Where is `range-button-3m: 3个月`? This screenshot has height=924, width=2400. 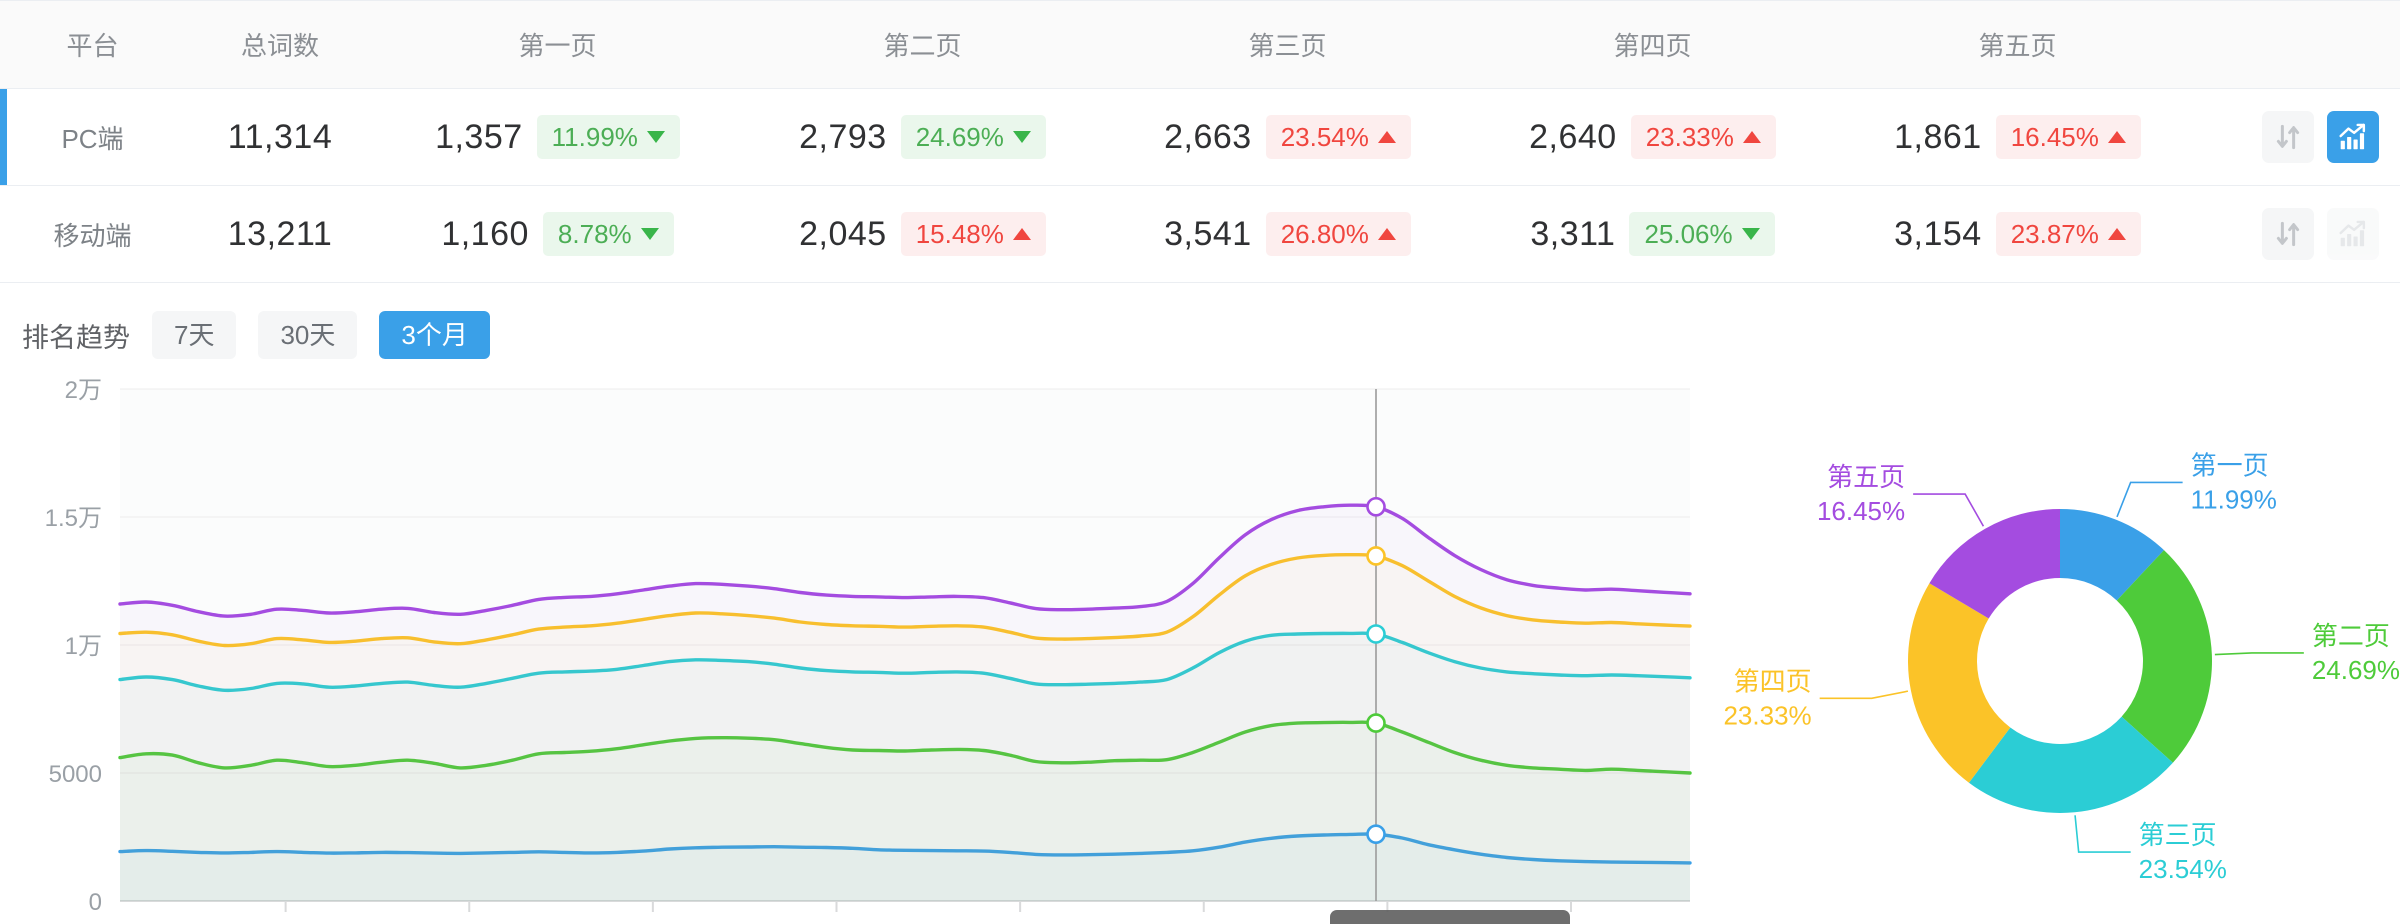 range-button-3m: 3个月 is located at coordinates (434, 335).